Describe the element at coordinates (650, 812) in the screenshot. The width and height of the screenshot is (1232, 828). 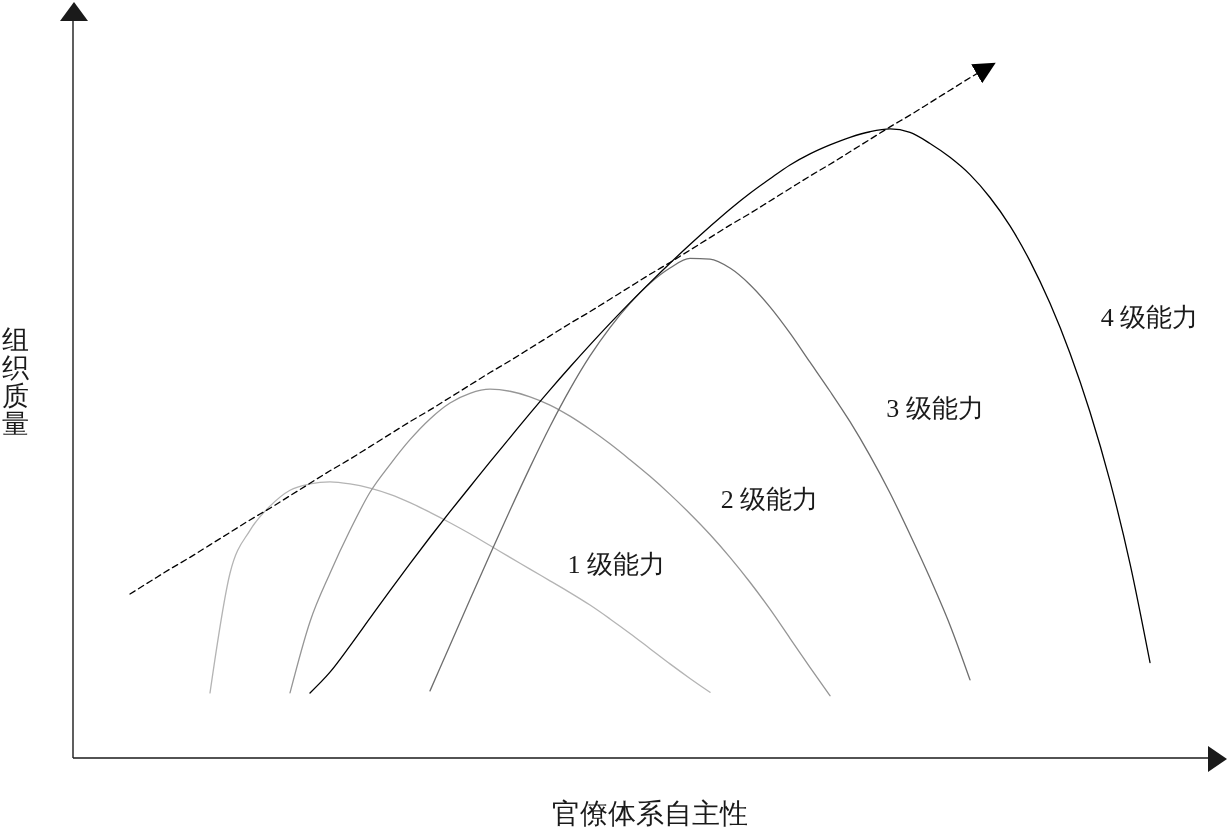
I see `x-axis-title: 官僚体系自主性` at that location.